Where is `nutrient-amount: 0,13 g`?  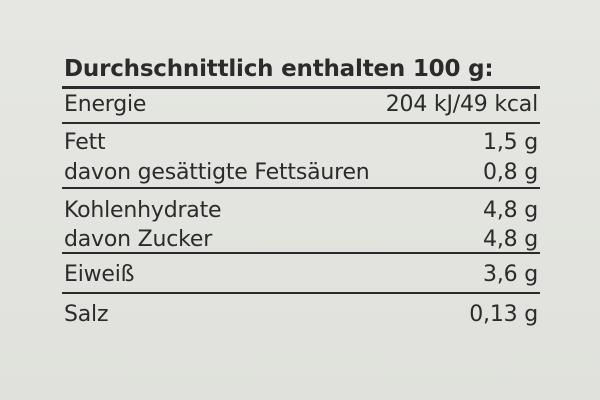 nutrient-amount: 0,13 g is located at coordinates (503, 314).